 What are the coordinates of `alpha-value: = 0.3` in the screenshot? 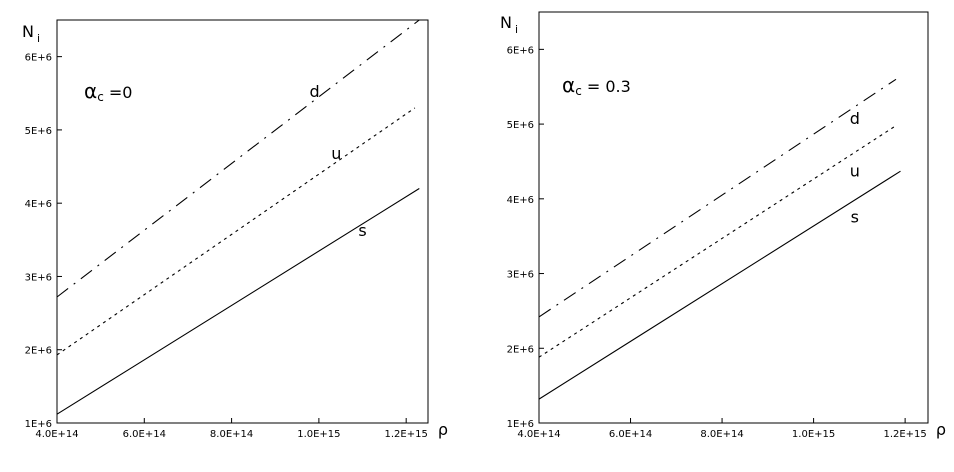 It's located at (606, 86).